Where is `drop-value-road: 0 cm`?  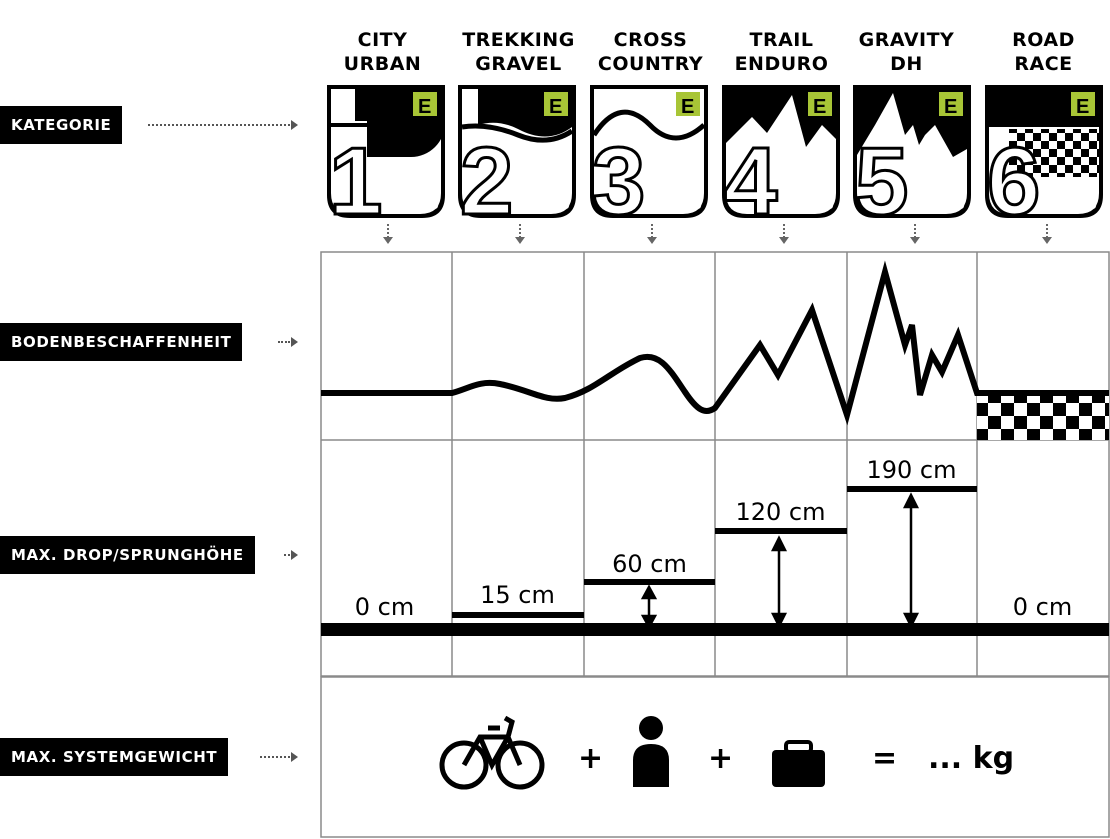
drop-value-road: 0 cm is located at coordinates (1042, 607).